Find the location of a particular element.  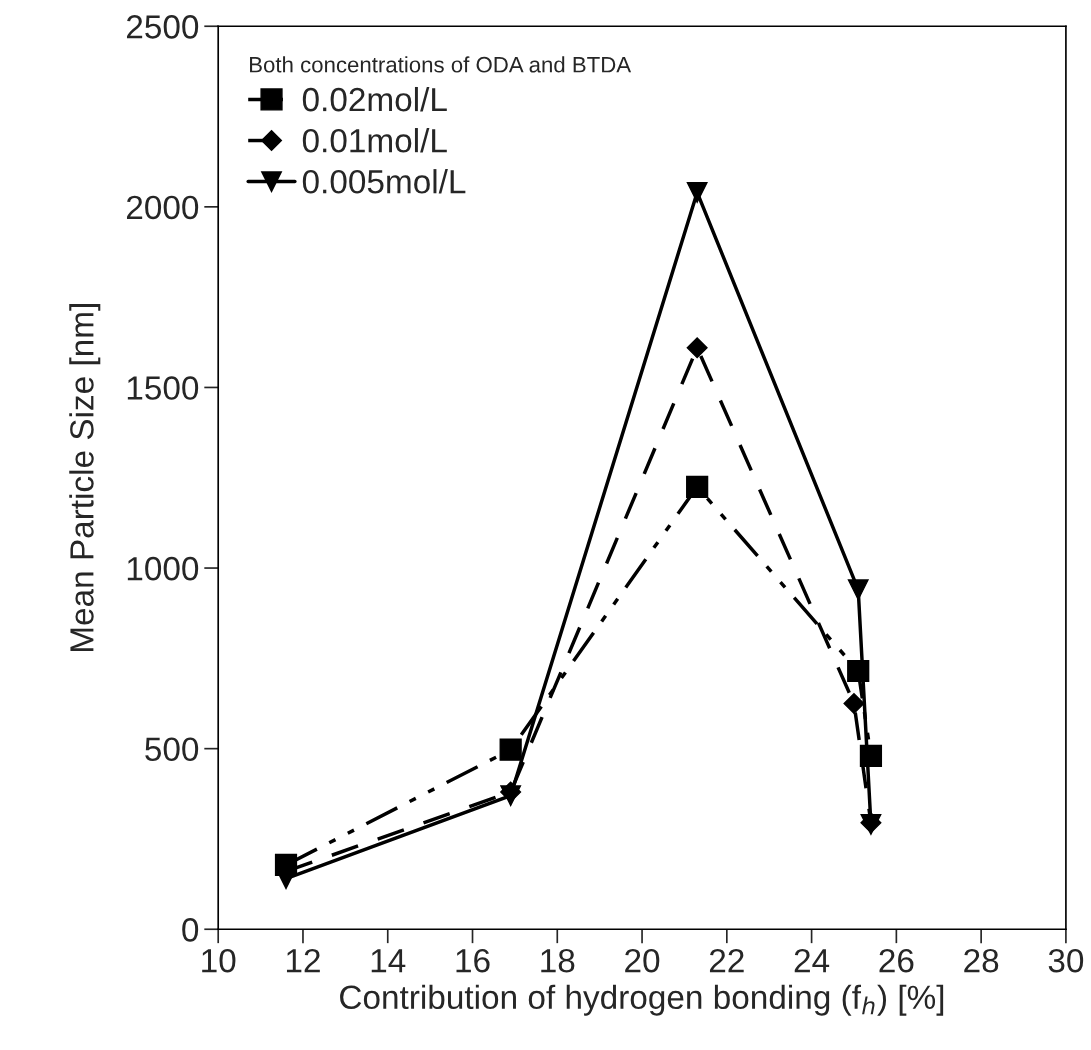

legend-label: 0.01mol/L is located at coordinates (374, 140).